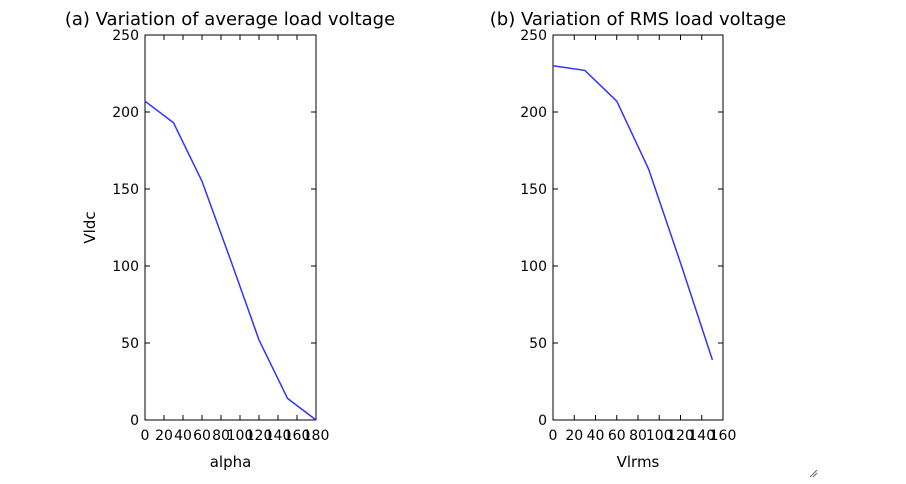  Describe the element at coordinates (316, 436) in the screenshot. I see `x-tick-label: 180` at that location.